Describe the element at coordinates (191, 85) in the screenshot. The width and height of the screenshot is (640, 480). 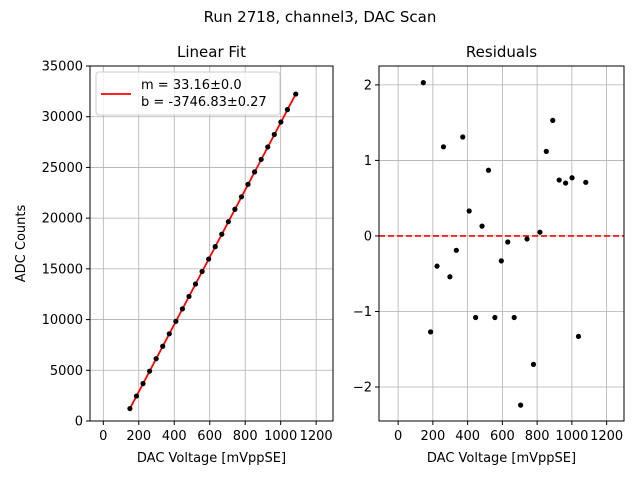
I see `legend-entry-slope: m = 33.16±0.0` at that location.